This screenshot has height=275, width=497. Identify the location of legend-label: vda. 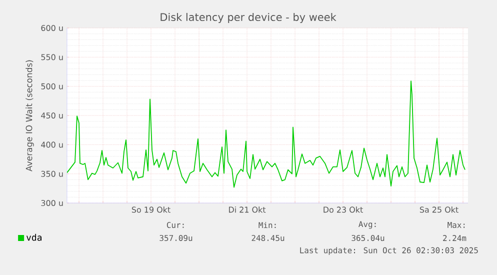
(34, 237).